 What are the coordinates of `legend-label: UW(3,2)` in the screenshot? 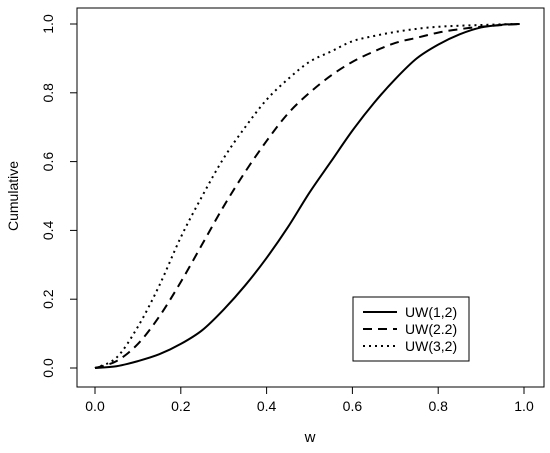 It's located at (431, 346).